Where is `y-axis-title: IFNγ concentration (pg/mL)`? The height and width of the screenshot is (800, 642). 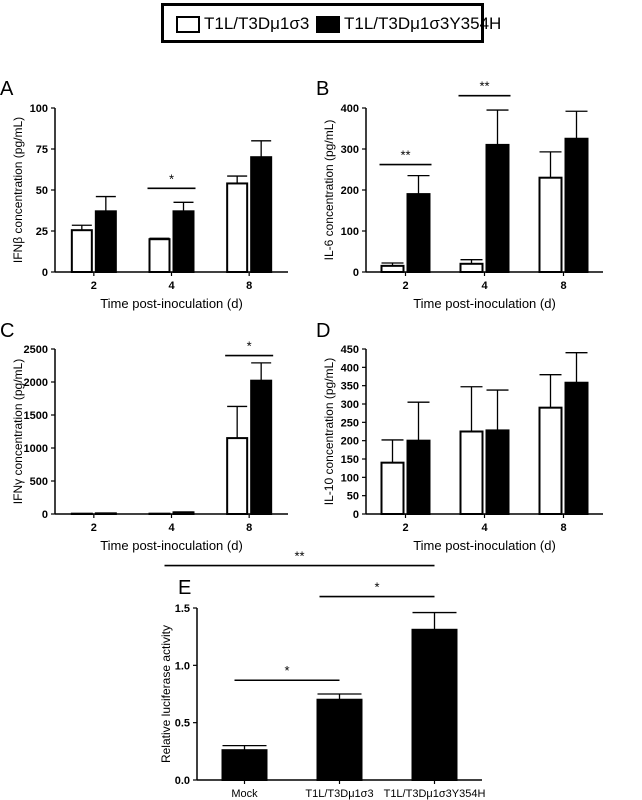 y-axis-title: IFNγ concentration (pg/mL) is located at coordinates (18, 431).